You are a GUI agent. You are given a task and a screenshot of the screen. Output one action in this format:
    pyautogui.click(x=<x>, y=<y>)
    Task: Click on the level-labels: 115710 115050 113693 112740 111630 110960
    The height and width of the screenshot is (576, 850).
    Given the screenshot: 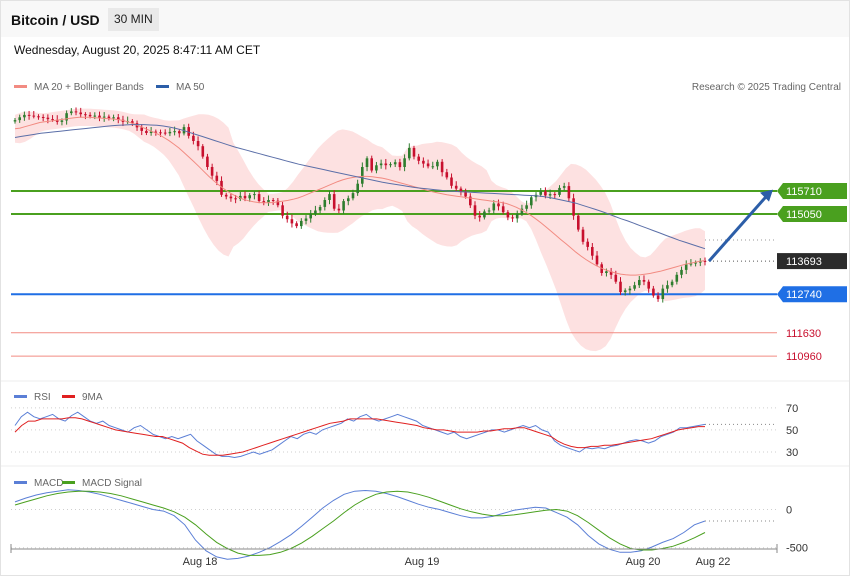 What is the action you would take?
    pyautogui.click(x=812, y=273)
    